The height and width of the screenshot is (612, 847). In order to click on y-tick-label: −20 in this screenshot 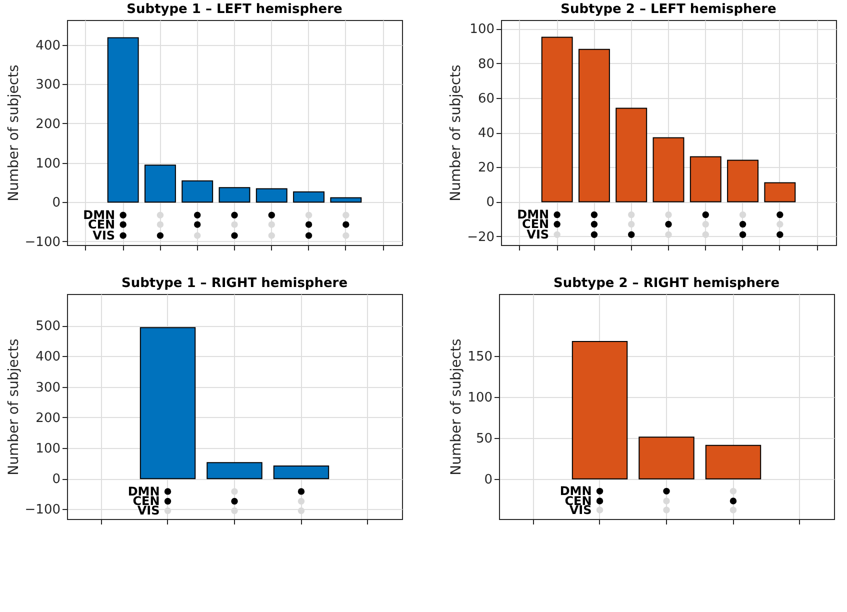, I will do `click(480, 237)`.